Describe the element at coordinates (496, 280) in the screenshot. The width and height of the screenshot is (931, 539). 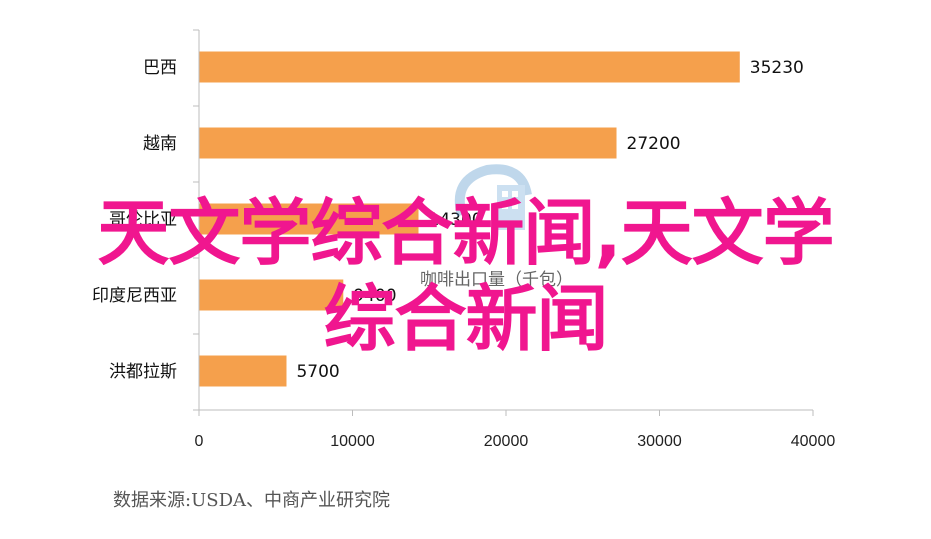
I see `watermark-text: 咖啡出口量（千包）` at that location.